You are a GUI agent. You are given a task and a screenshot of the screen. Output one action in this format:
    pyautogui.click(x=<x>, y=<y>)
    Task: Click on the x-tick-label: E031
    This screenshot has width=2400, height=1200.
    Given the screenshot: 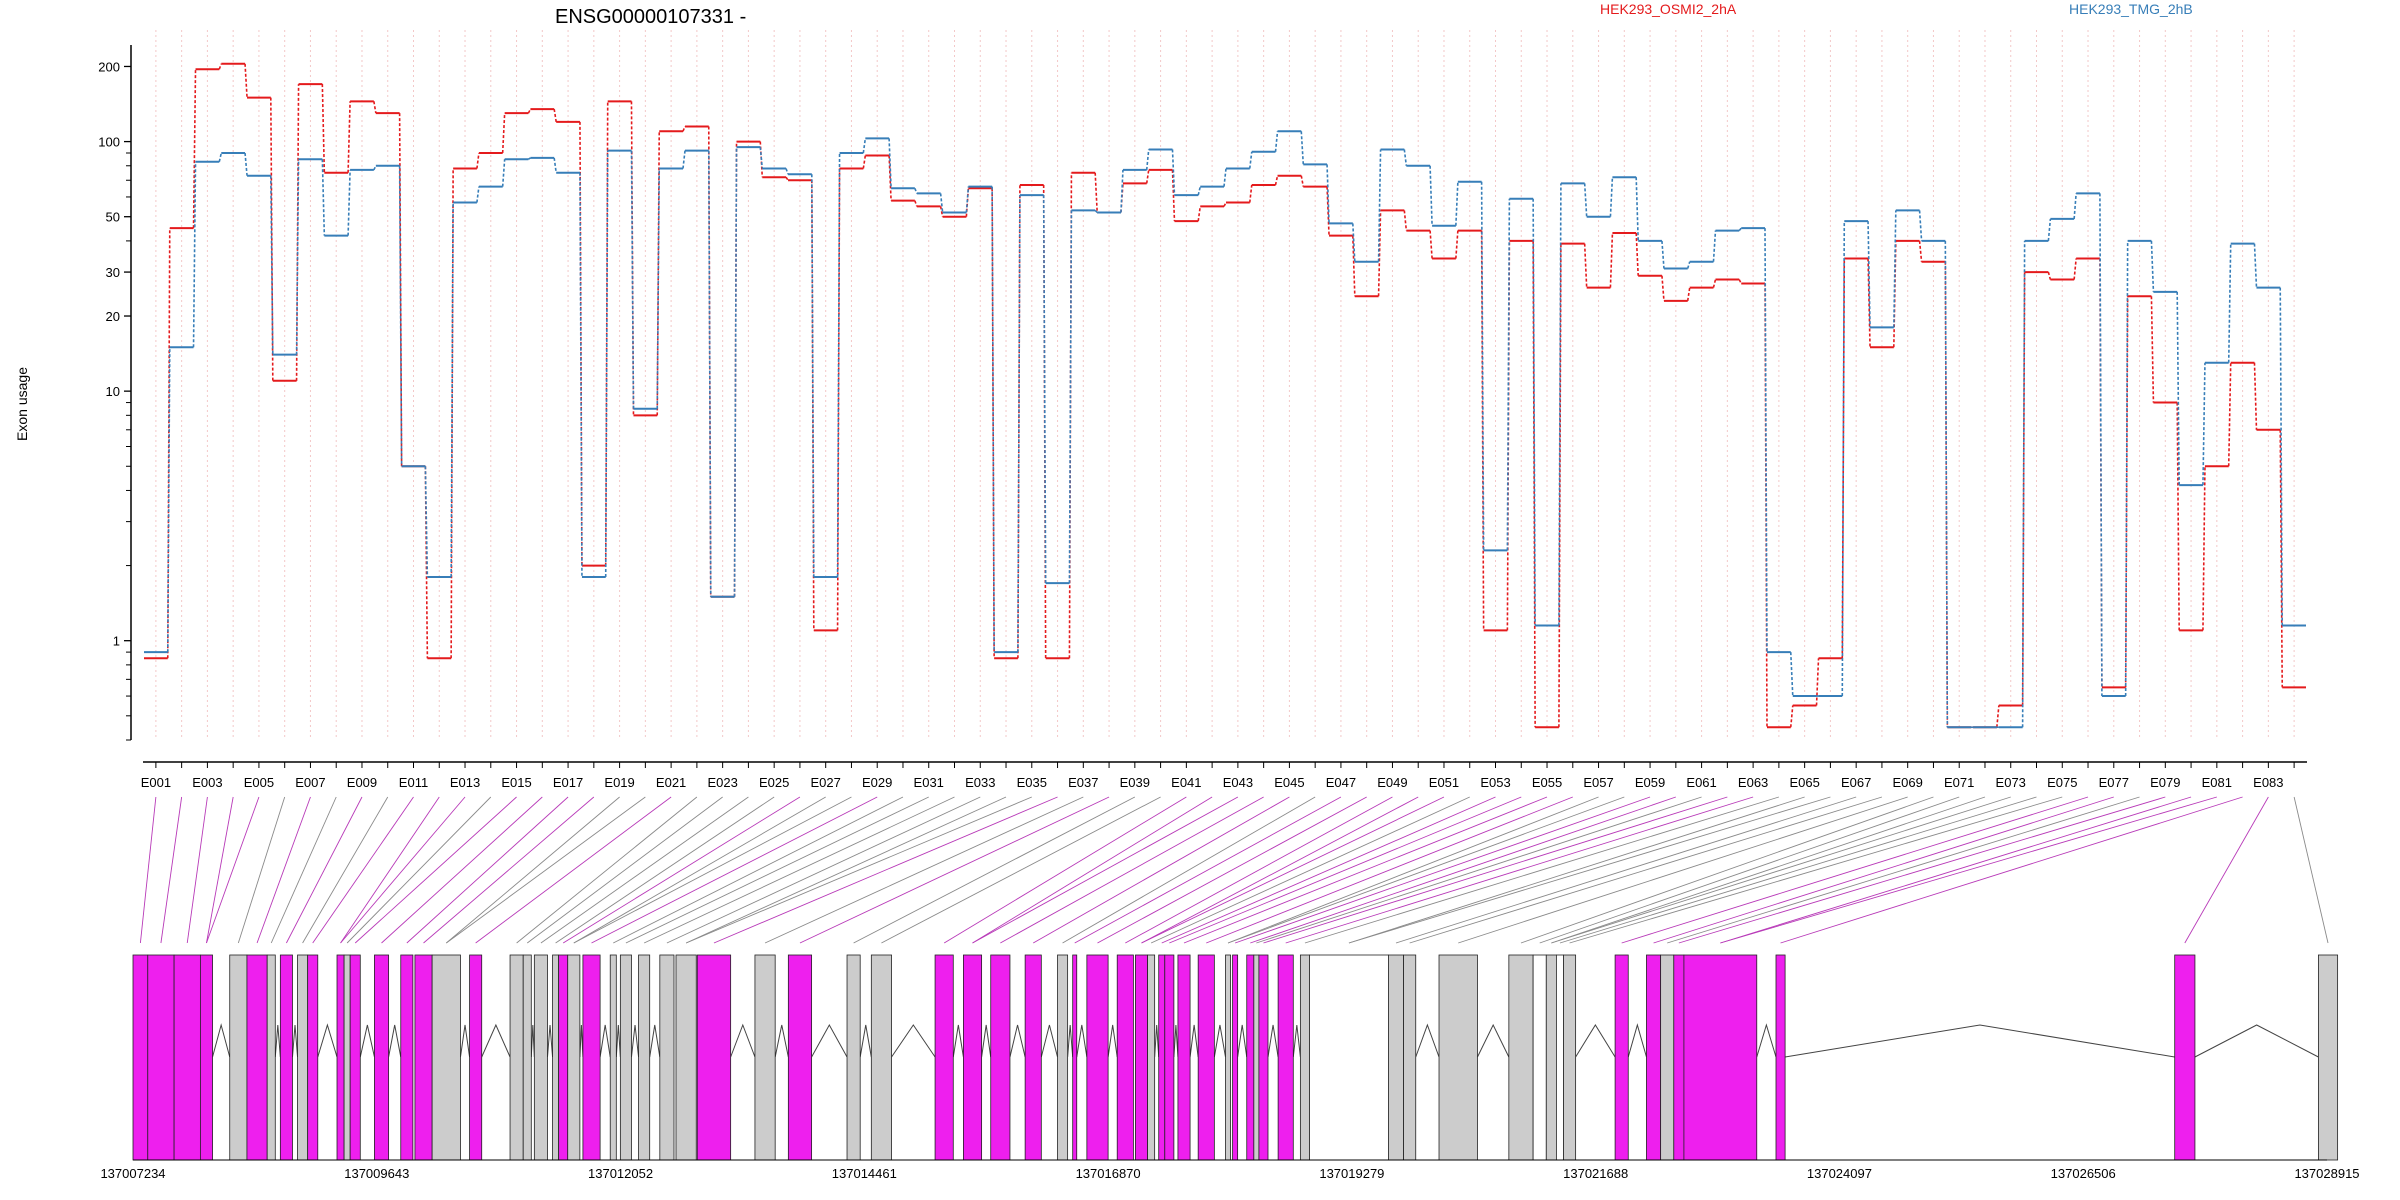 What is the action you would take?
    pyautogui.click(x=929, y=782)
    